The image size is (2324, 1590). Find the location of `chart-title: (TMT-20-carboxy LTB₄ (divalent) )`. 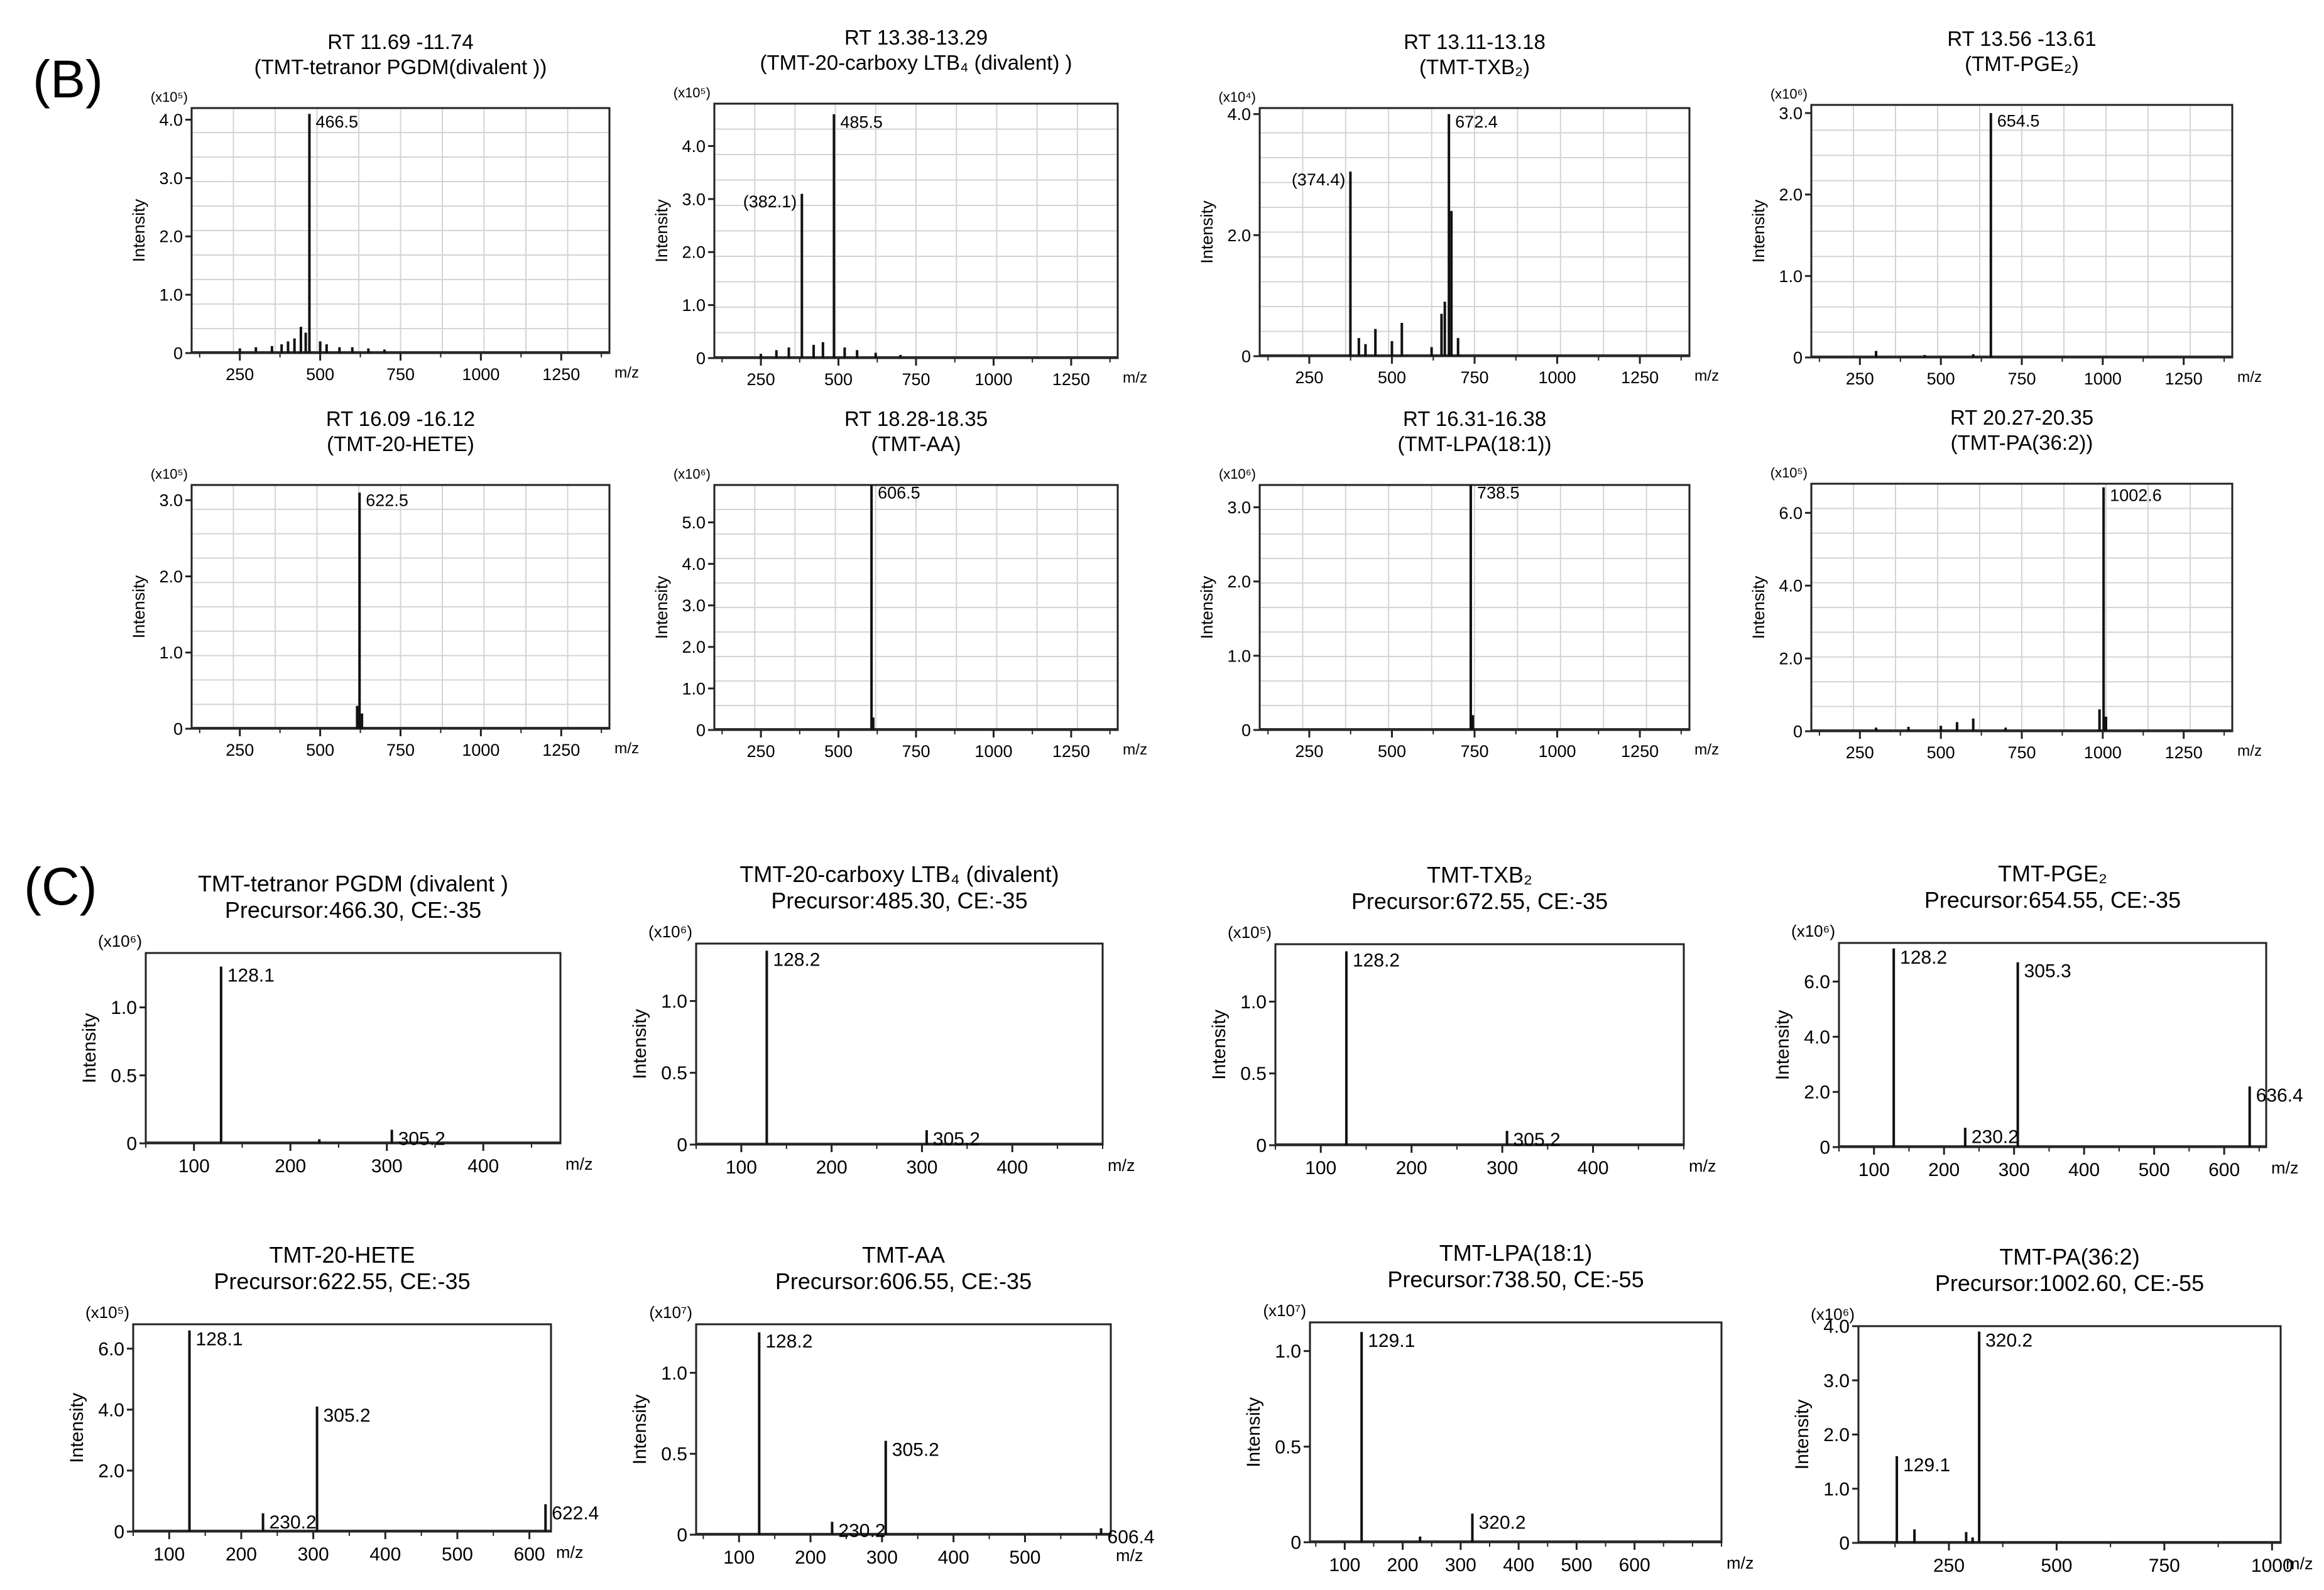

chart-title: (TMT-20-carboxy LTB₄ (divalent) ) is located at coordinates (916, 62).